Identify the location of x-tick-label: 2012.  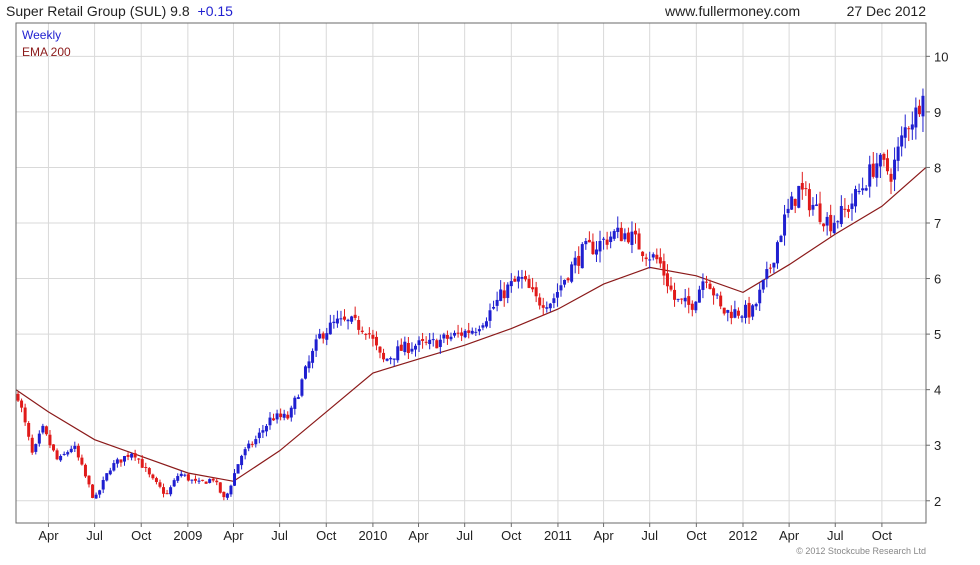
(743, 535).